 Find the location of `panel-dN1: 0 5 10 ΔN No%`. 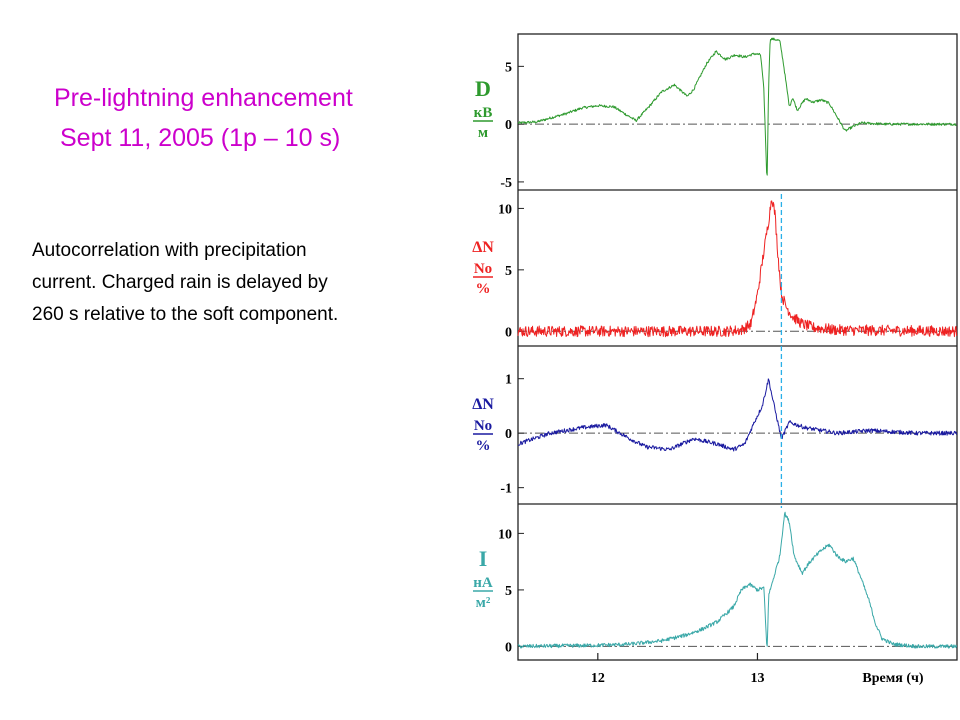

panel-dN1: 0 5 10 ΔN No% is located at coordinates (715, 264).